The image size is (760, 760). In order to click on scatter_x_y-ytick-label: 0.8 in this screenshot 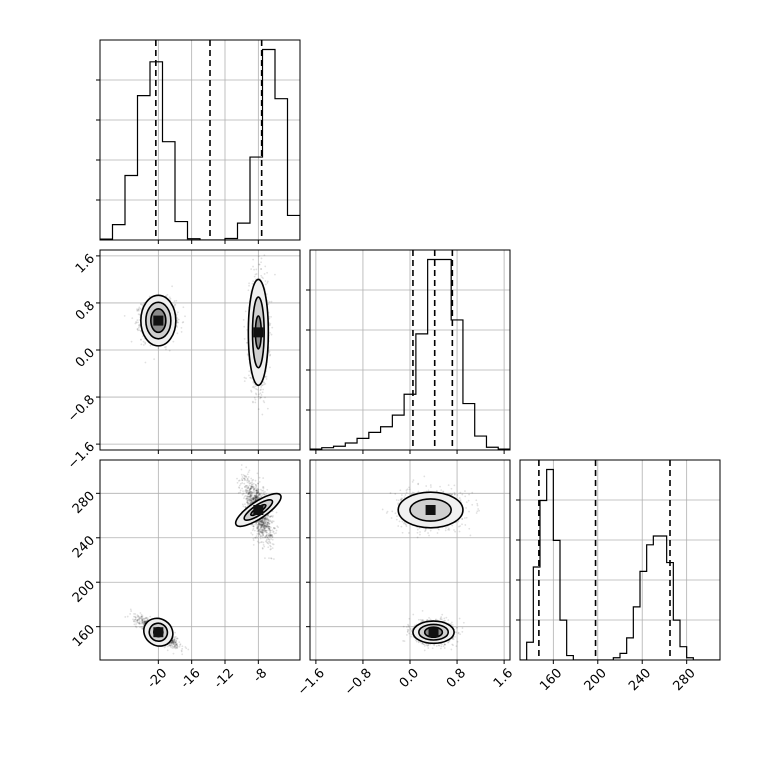, I will do `click(85, 310)`.